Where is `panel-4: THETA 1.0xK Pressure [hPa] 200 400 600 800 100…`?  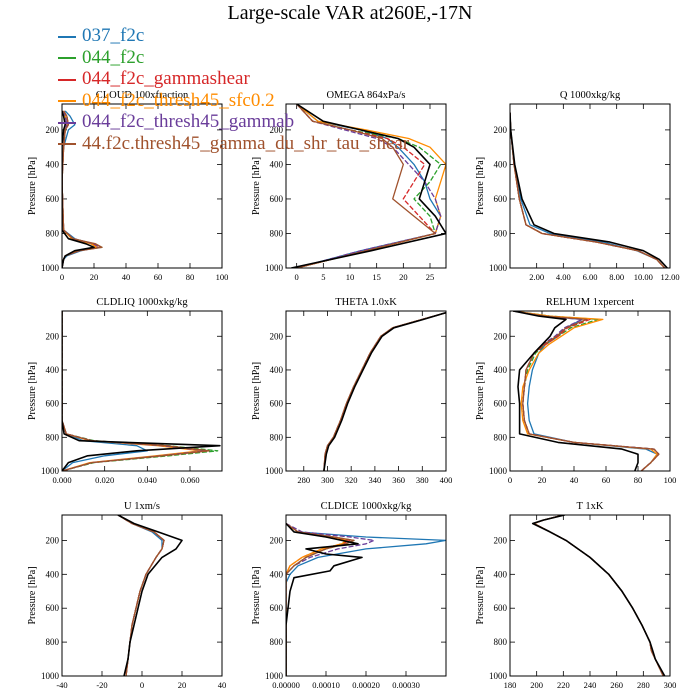
panel-4: THETA 1.0xK Pressure [hPa] 200 400 600 800 100… is located at coordinates (351, 391).